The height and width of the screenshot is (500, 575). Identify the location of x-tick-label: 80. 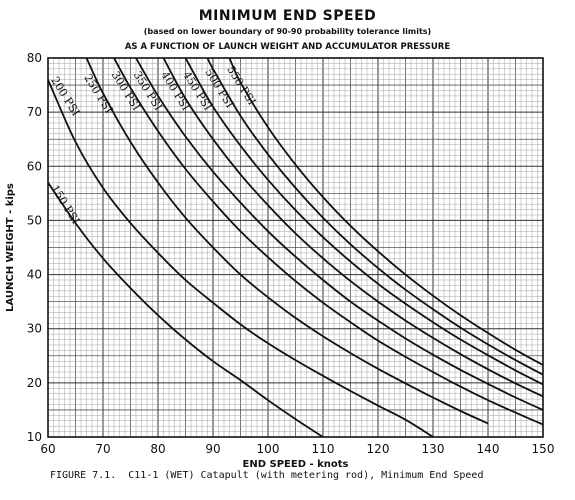
(157, 449).